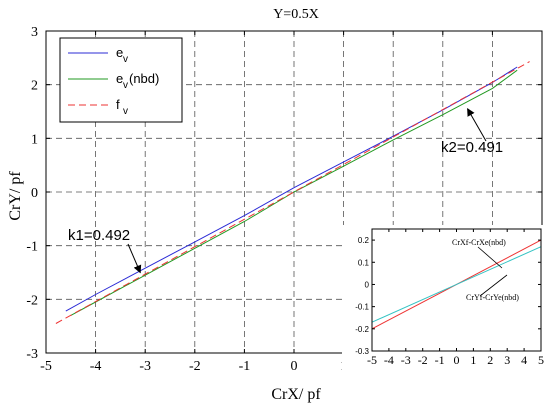 The image size is (550, 411). What do you see at coordinates (524, 360) in the screenshot?
I see `inset-x-tick-label: 4` at bounding box center [524, 360].